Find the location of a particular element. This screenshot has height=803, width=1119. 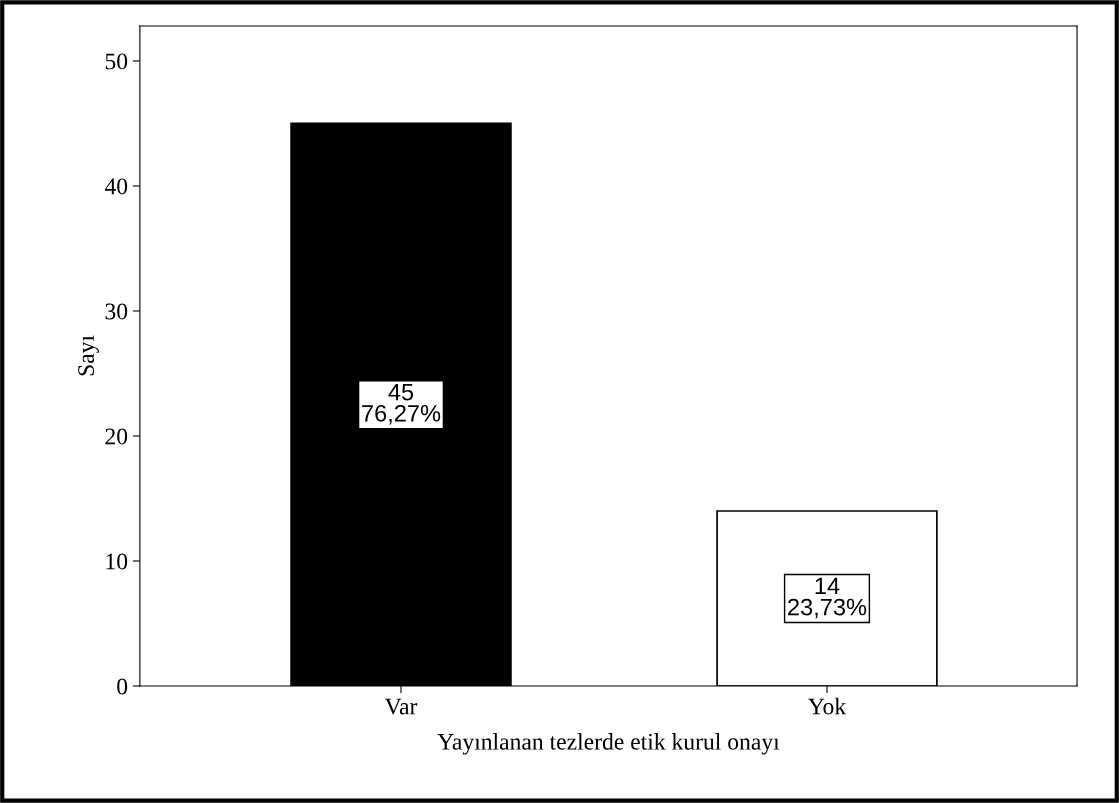

y-tick-label: 0 is located at coordinates (122, 686).